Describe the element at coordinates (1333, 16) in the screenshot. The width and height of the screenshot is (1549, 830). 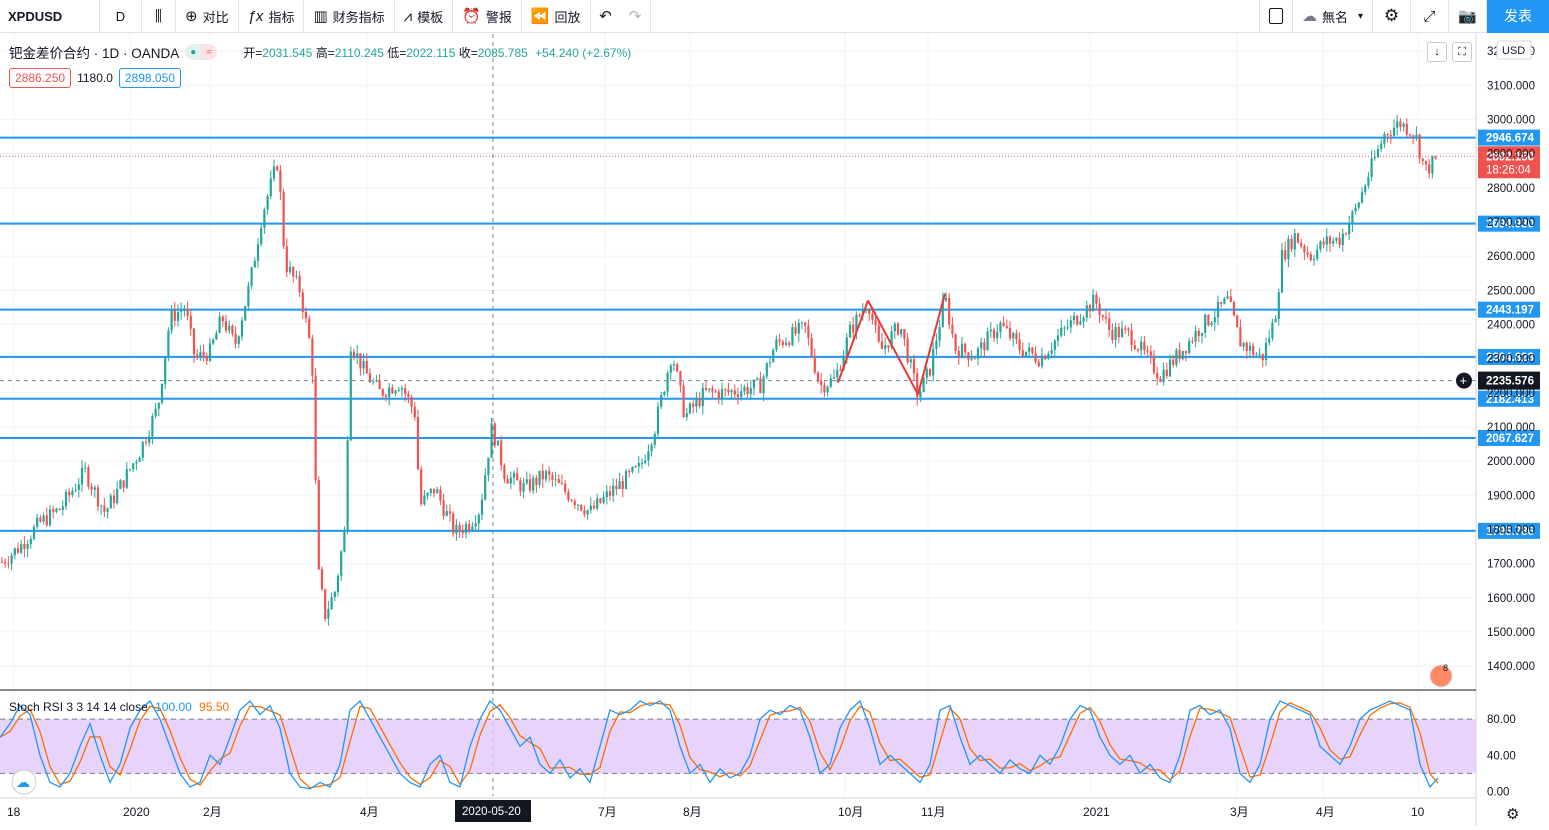
I see `layout-name-button: ☁ 無名 ▾` at that location.